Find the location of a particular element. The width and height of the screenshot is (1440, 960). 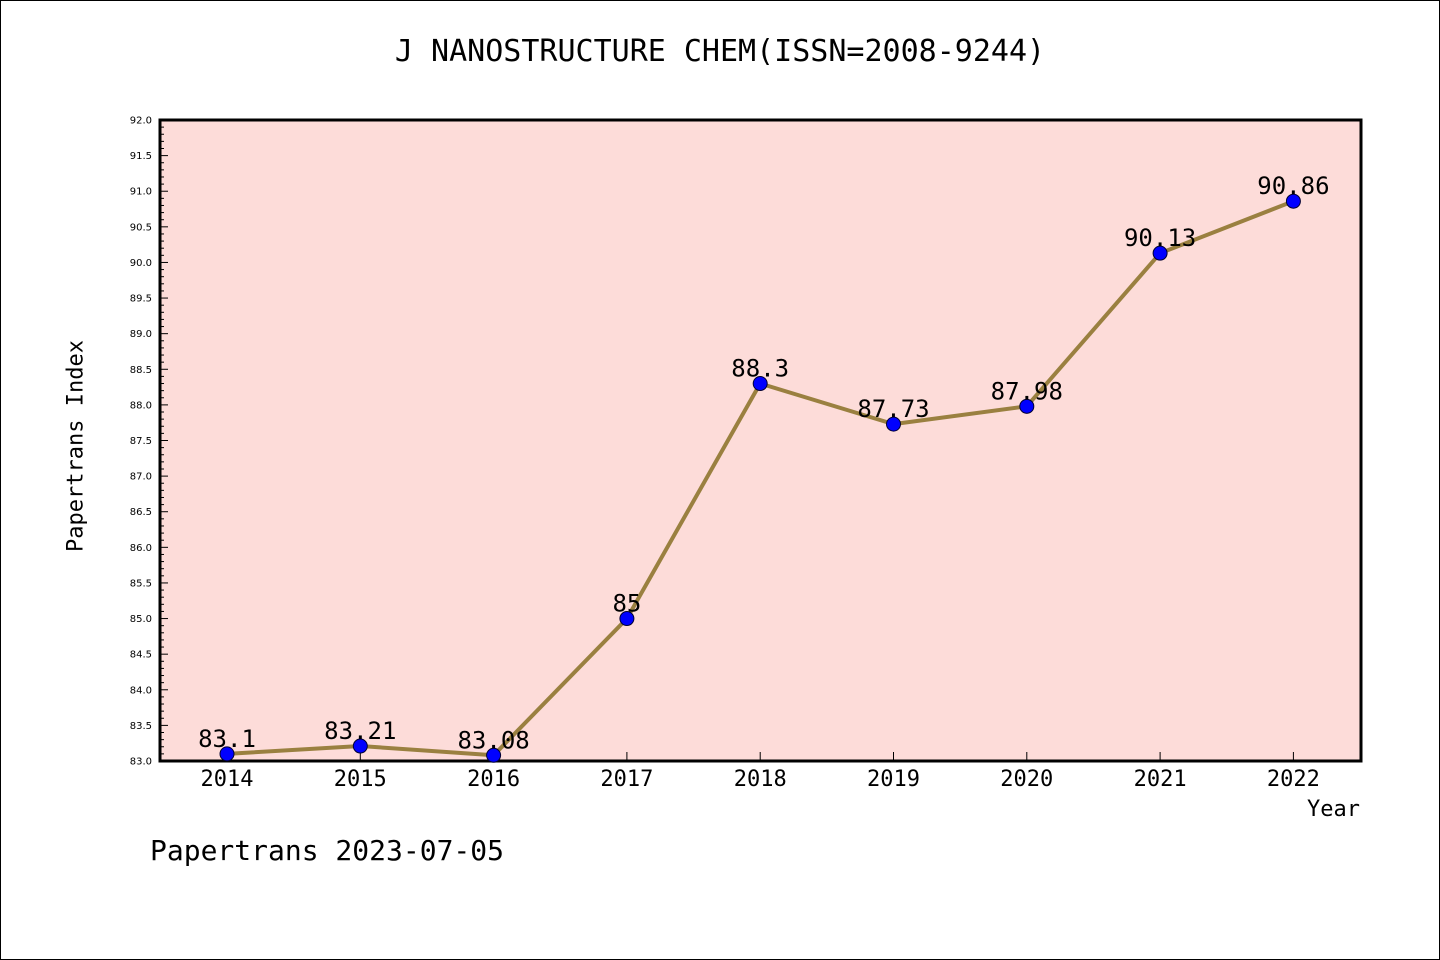

y-tick-label: 84.0 is located at coordinates (141, 690).